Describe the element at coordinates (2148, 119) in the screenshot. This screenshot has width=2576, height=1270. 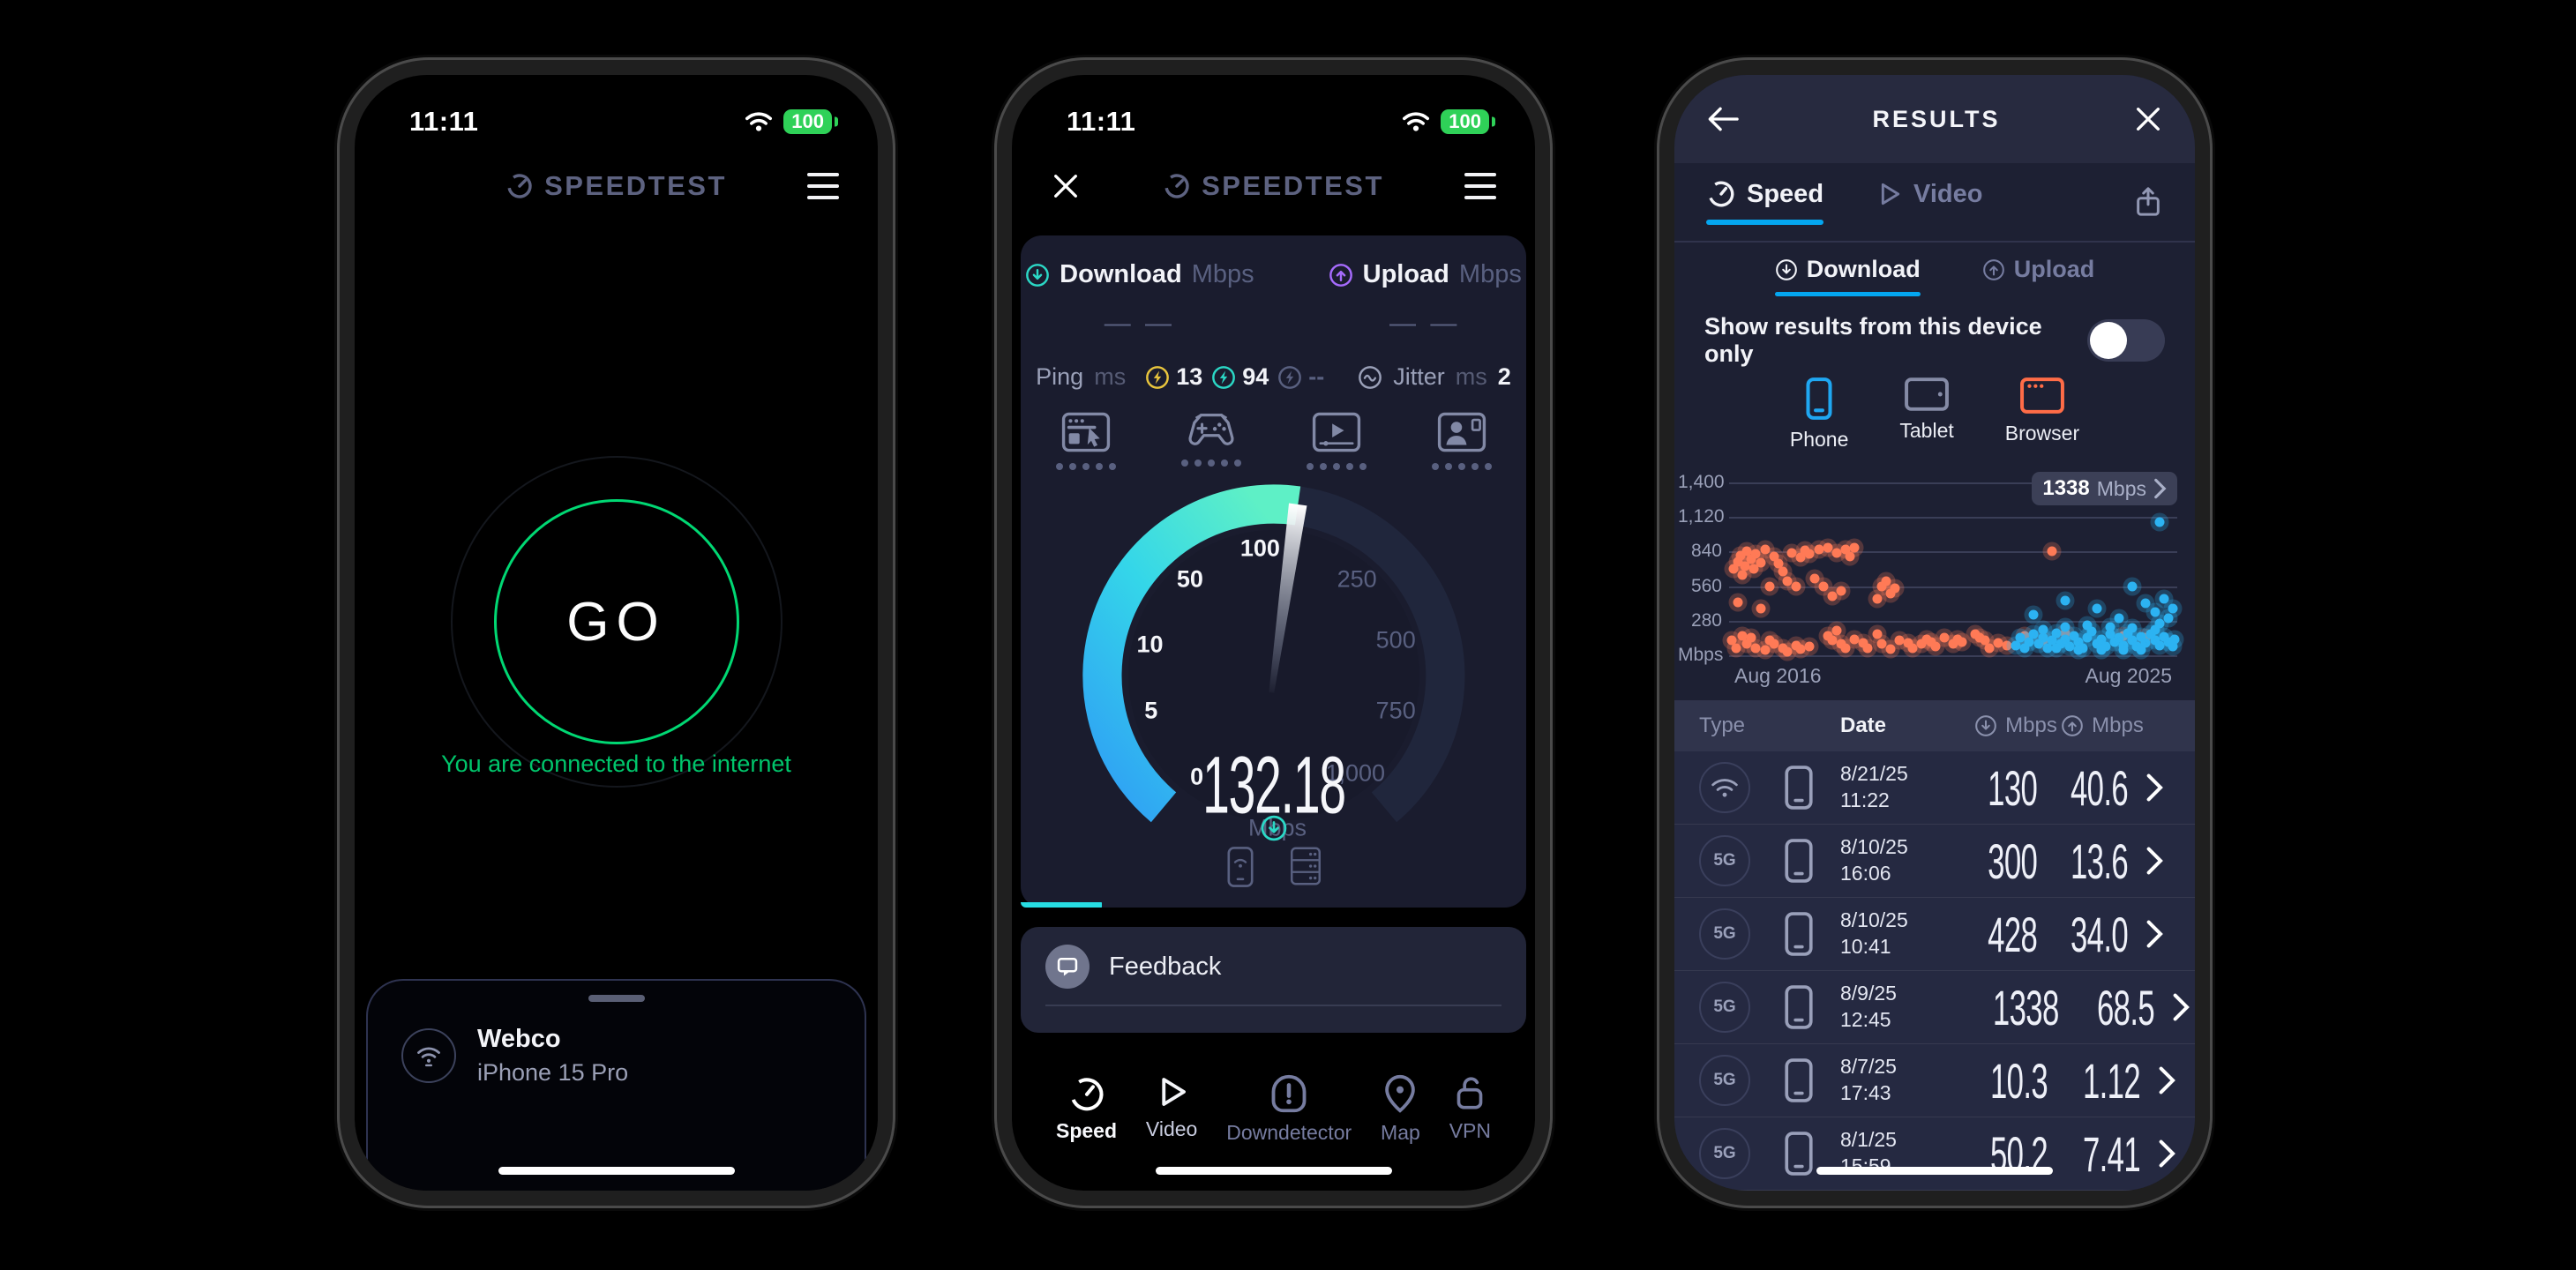
I see `close-button` at that location.